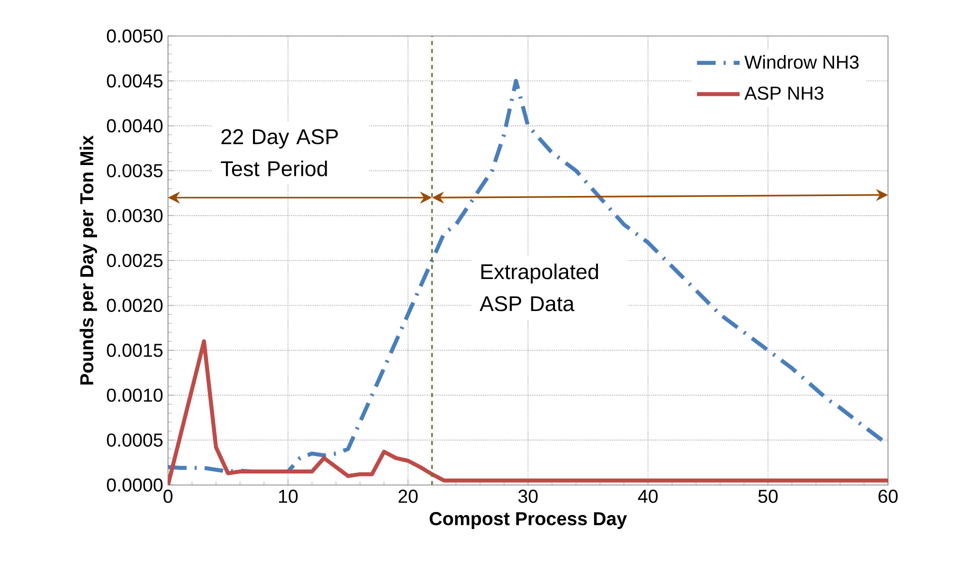 The width and height of the screenshot is (953, 581). Describe the element at coordinates (134, 395) in the screenshot. I see `y-tick-label: 0.0010` at that location.